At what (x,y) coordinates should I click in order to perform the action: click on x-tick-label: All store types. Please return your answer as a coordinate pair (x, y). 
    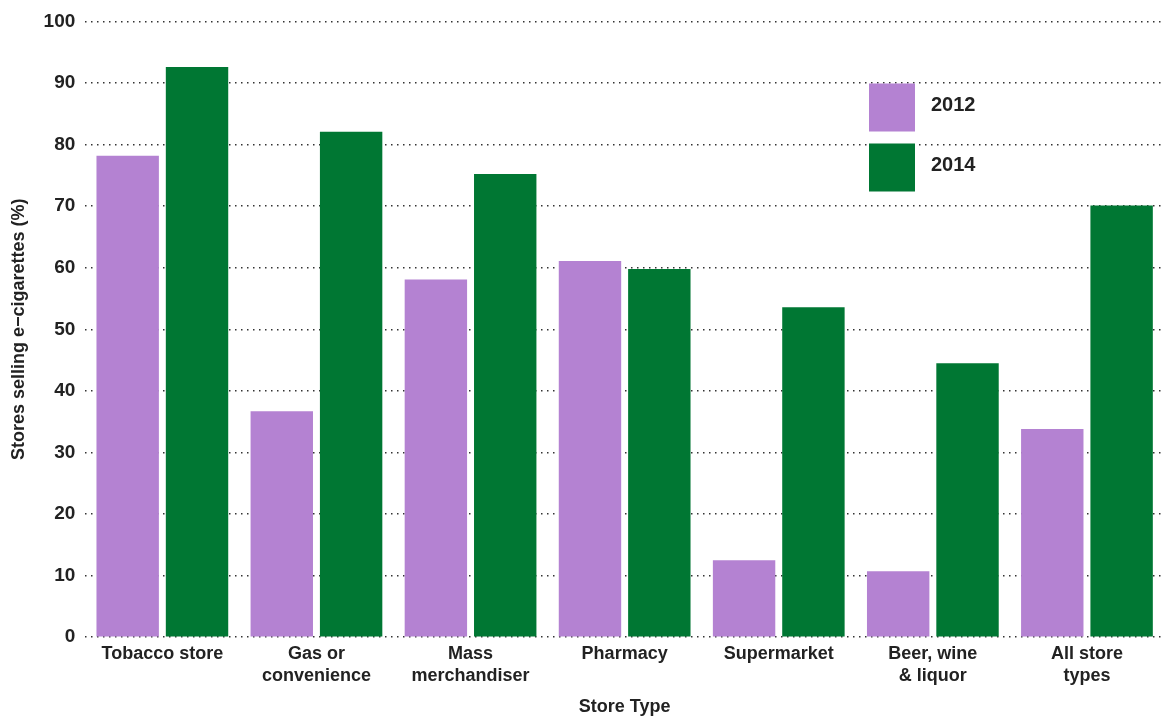
    Looking at the image, I should click on (1086, 663).